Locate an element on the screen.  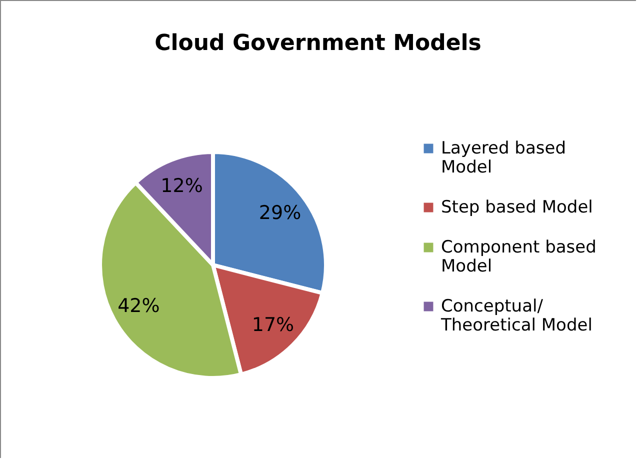
chart-title: Cloud Government Models is located at coordinates (318, 43).